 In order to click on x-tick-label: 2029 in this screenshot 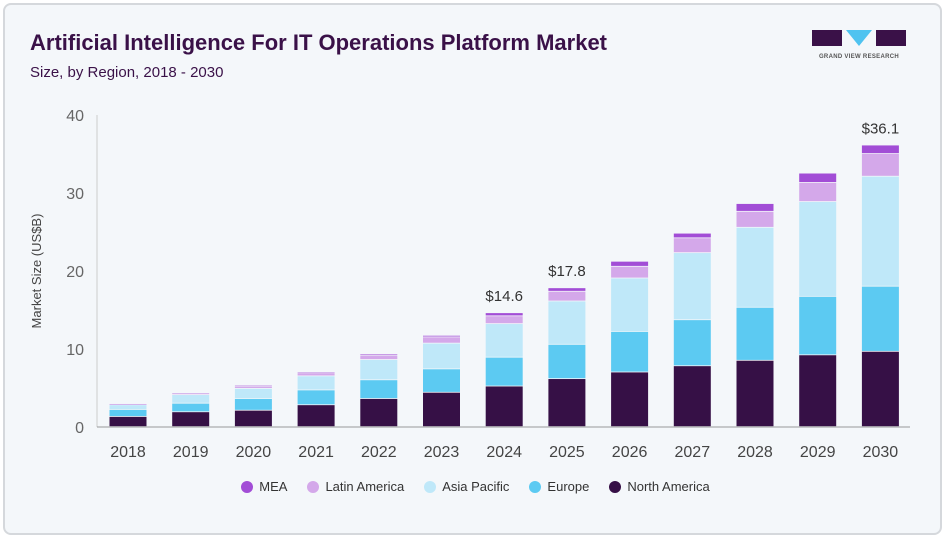, I will do `click(818, 452)`.